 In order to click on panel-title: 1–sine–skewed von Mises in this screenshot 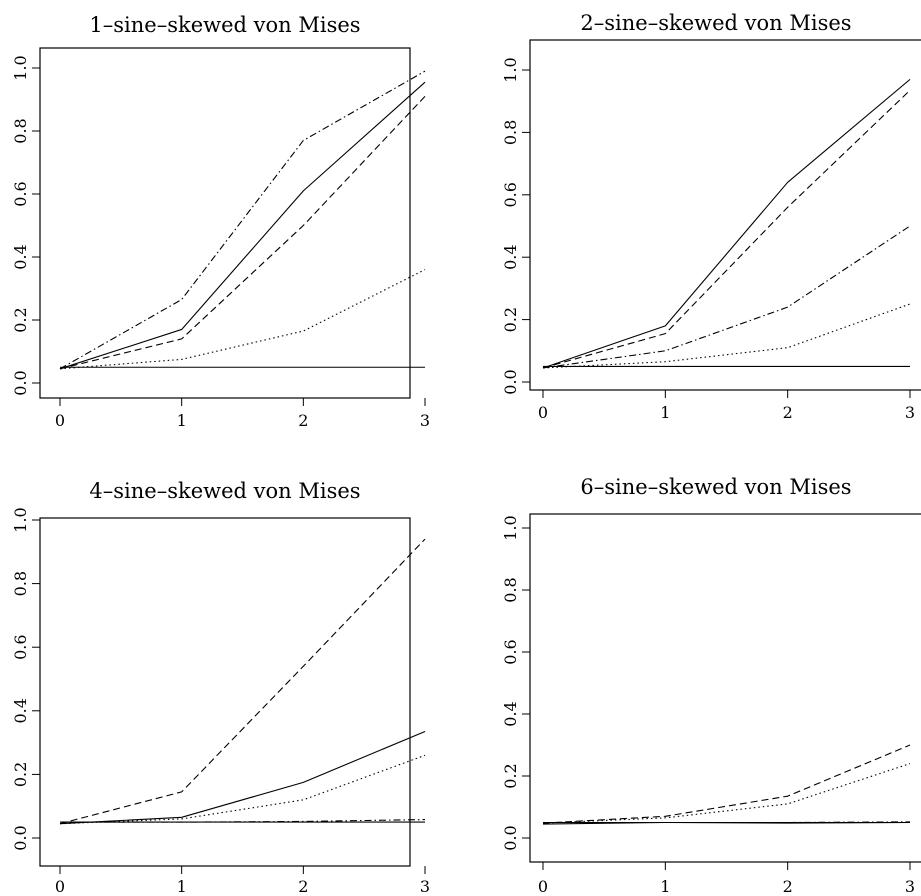, I will do `click(224, 25)`.